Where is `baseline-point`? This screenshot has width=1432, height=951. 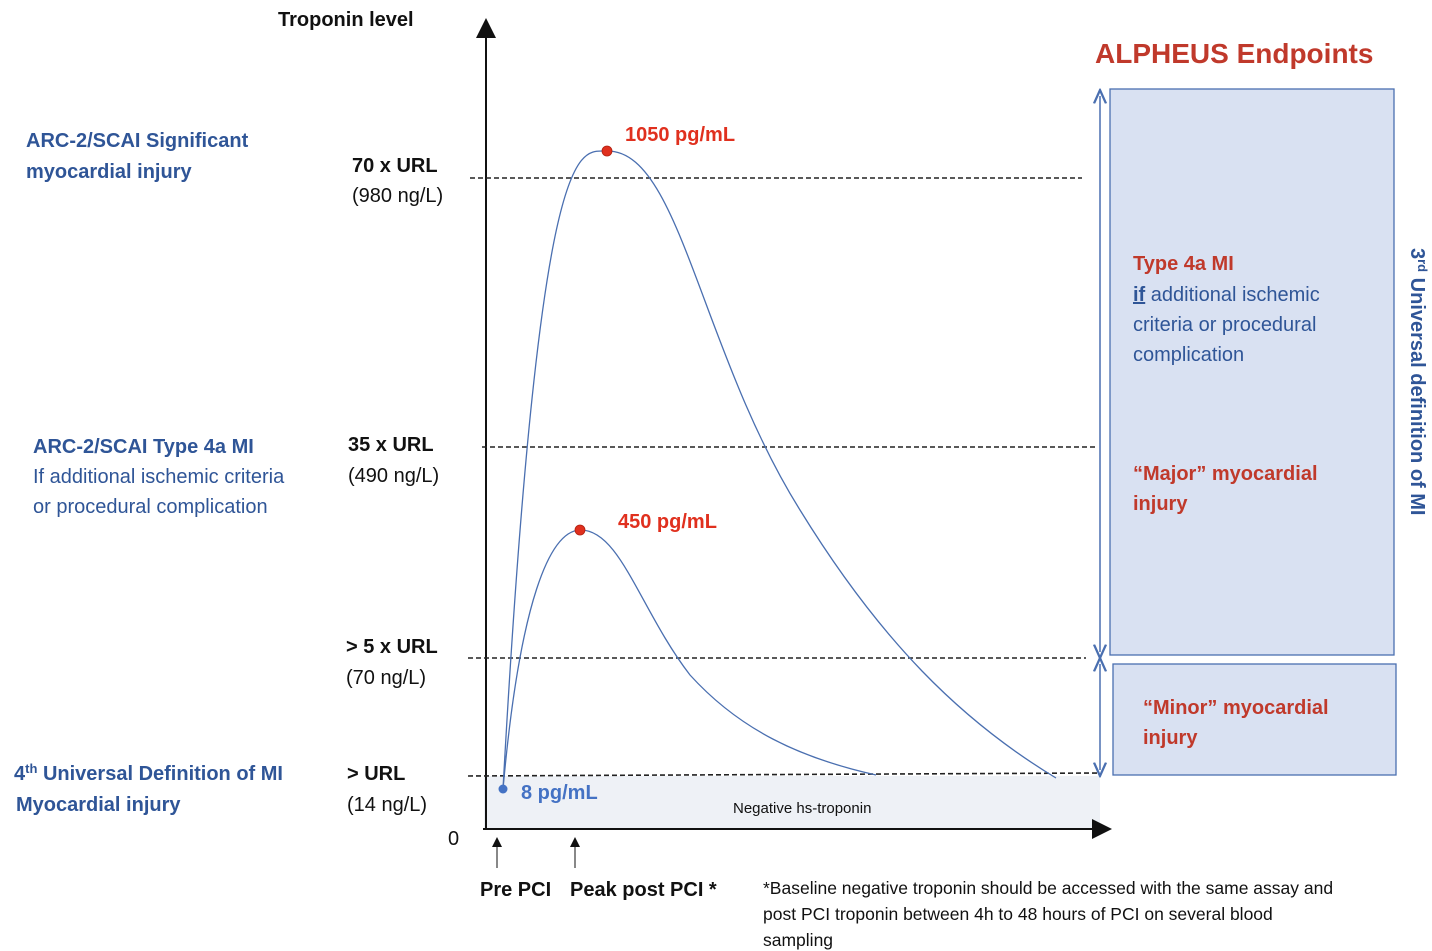 baseline-point is located at coordinates (503, 789).